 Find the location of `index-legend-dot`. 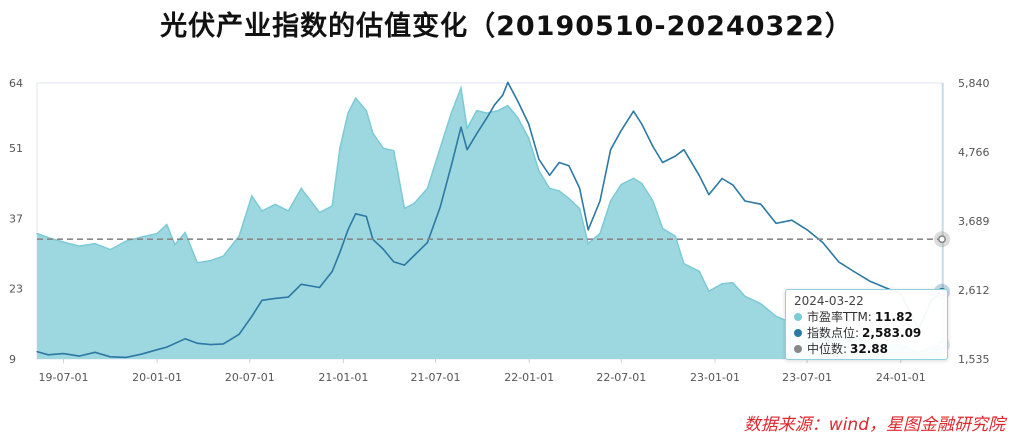

index-legend-dot is located at coordinates (798, 333).